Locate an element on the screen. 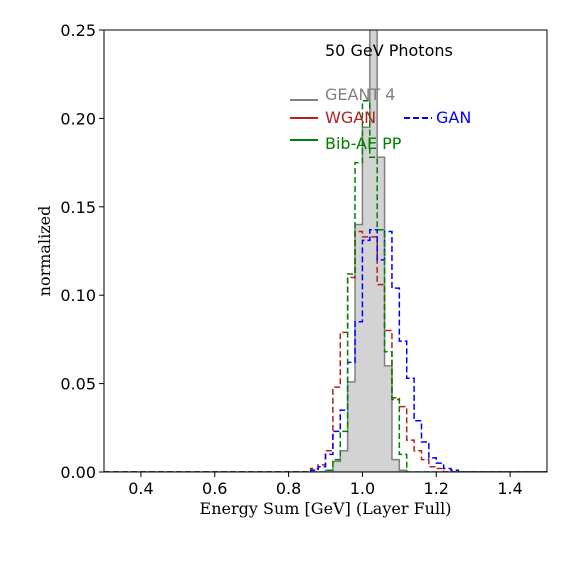  x-tick-label: 0.4 is located at coordinates (140, 488).